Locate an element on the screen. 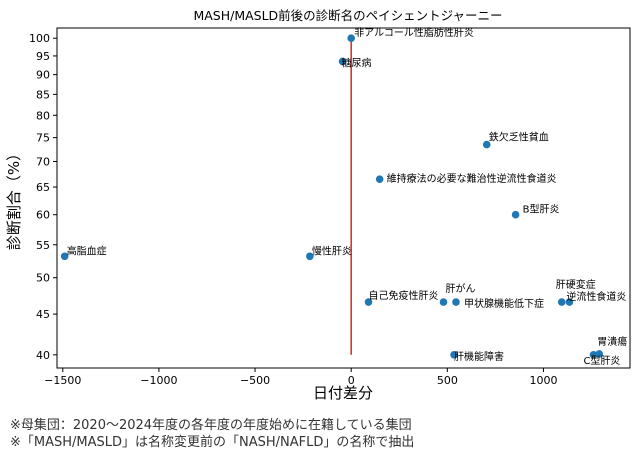 The height and width of the screenshot is (457, 637). x-tick-label: −1000 is located at coordinates (158, 380).